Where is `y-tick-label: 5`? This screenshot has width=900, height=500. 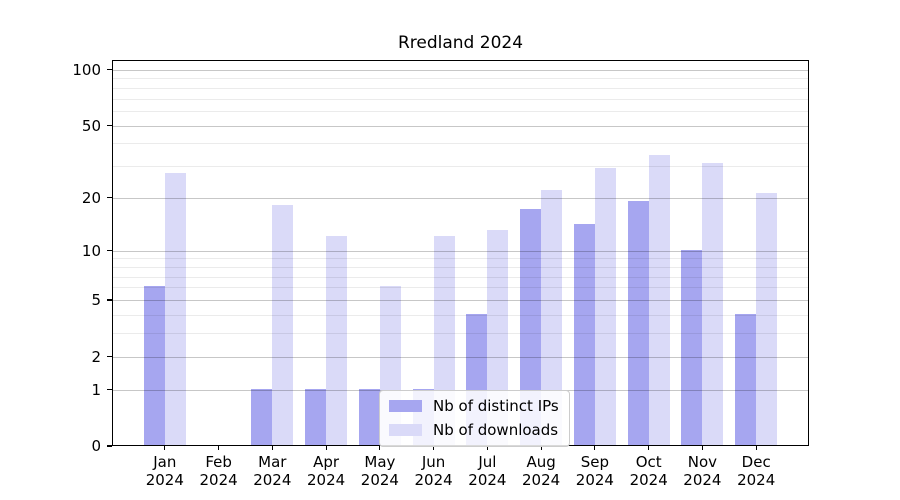 y-tick-label: 5 is located at coordinates (96, 300).